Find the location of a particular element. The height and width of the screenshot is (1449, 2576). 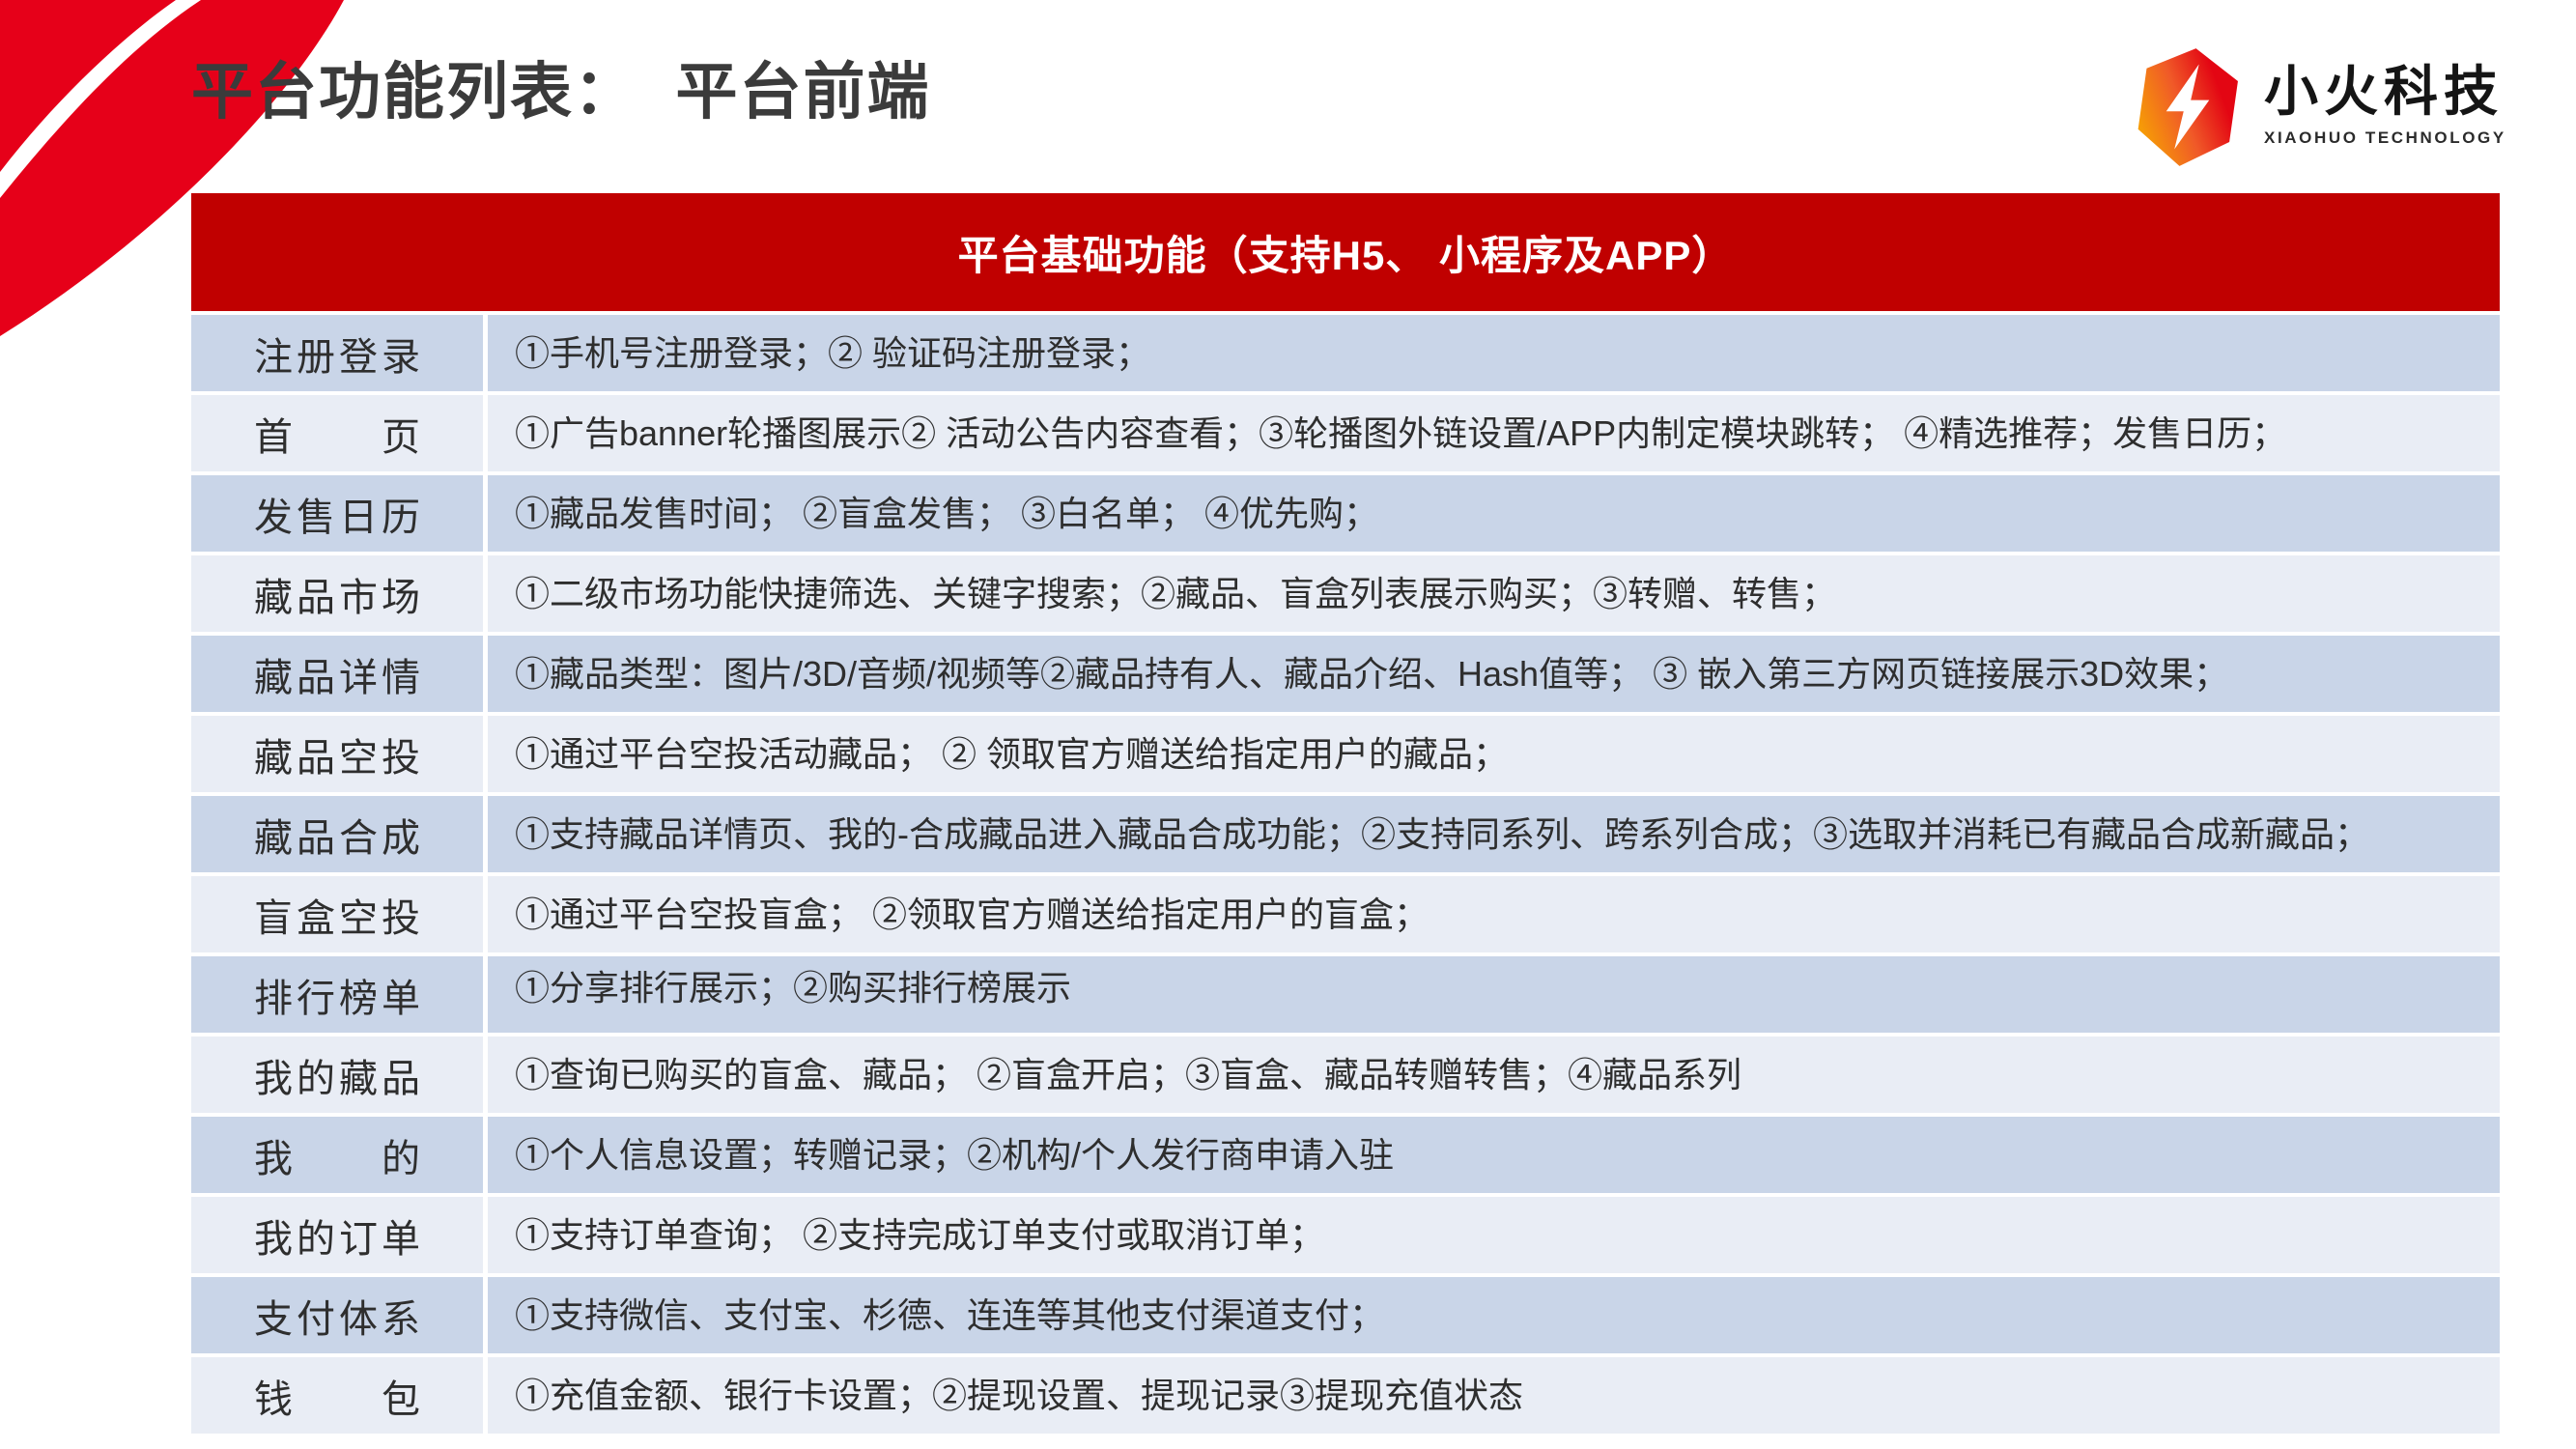

table-row: 我的订单 ①支持订单查询； ②支持完成订单支付或取消订单； is located at coordinates (1345, 1233).